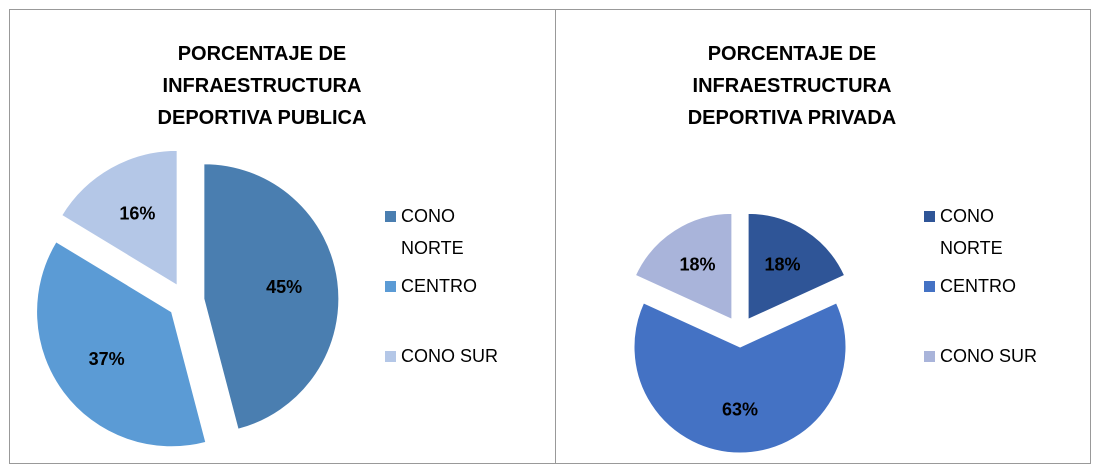 The width and height of the screenshot is (1094, 471). What do you see at coordinates (107, 359) in the screenshot?
I see `data-label: 37%` at bounding box center [107, 359].